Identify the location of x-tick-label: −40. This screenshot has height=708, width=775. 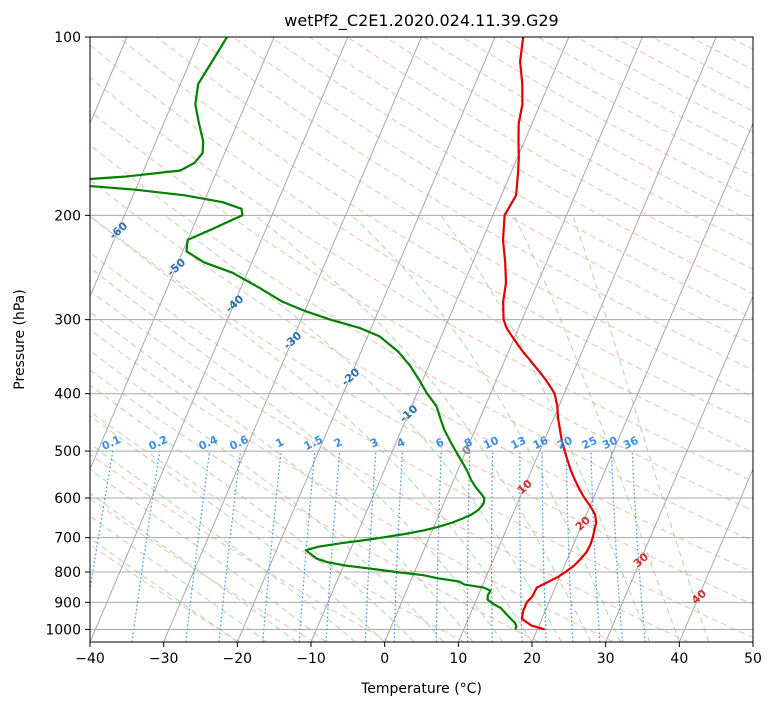
(90, 659).